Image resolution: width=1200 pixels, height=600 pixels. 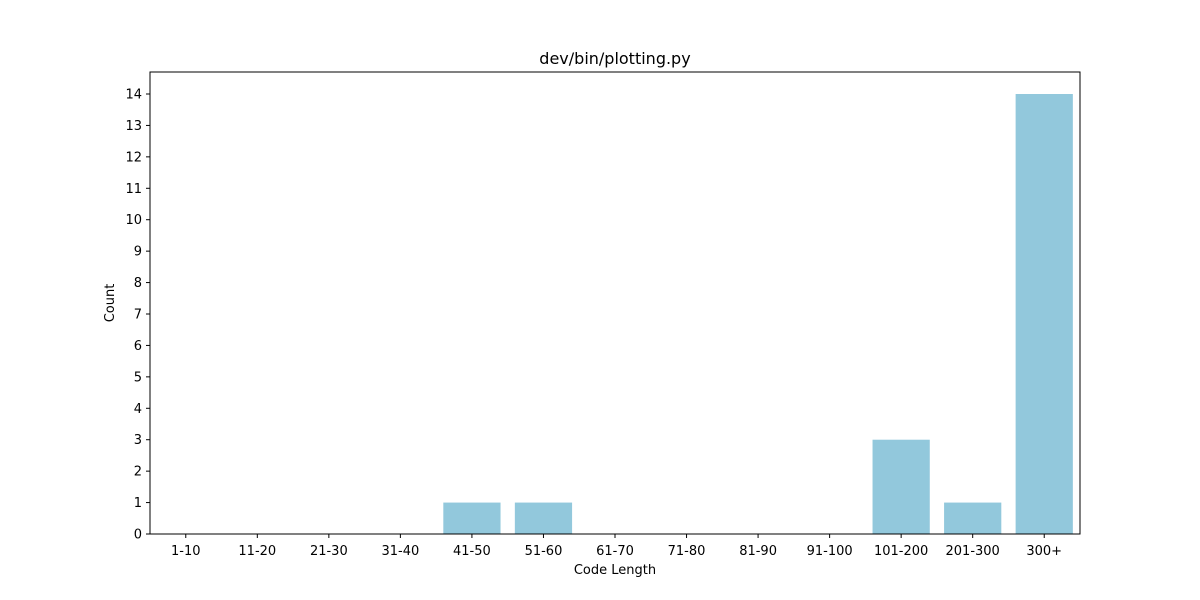 I want to click on y-tick-label: 11, so click(x=133, y=189).